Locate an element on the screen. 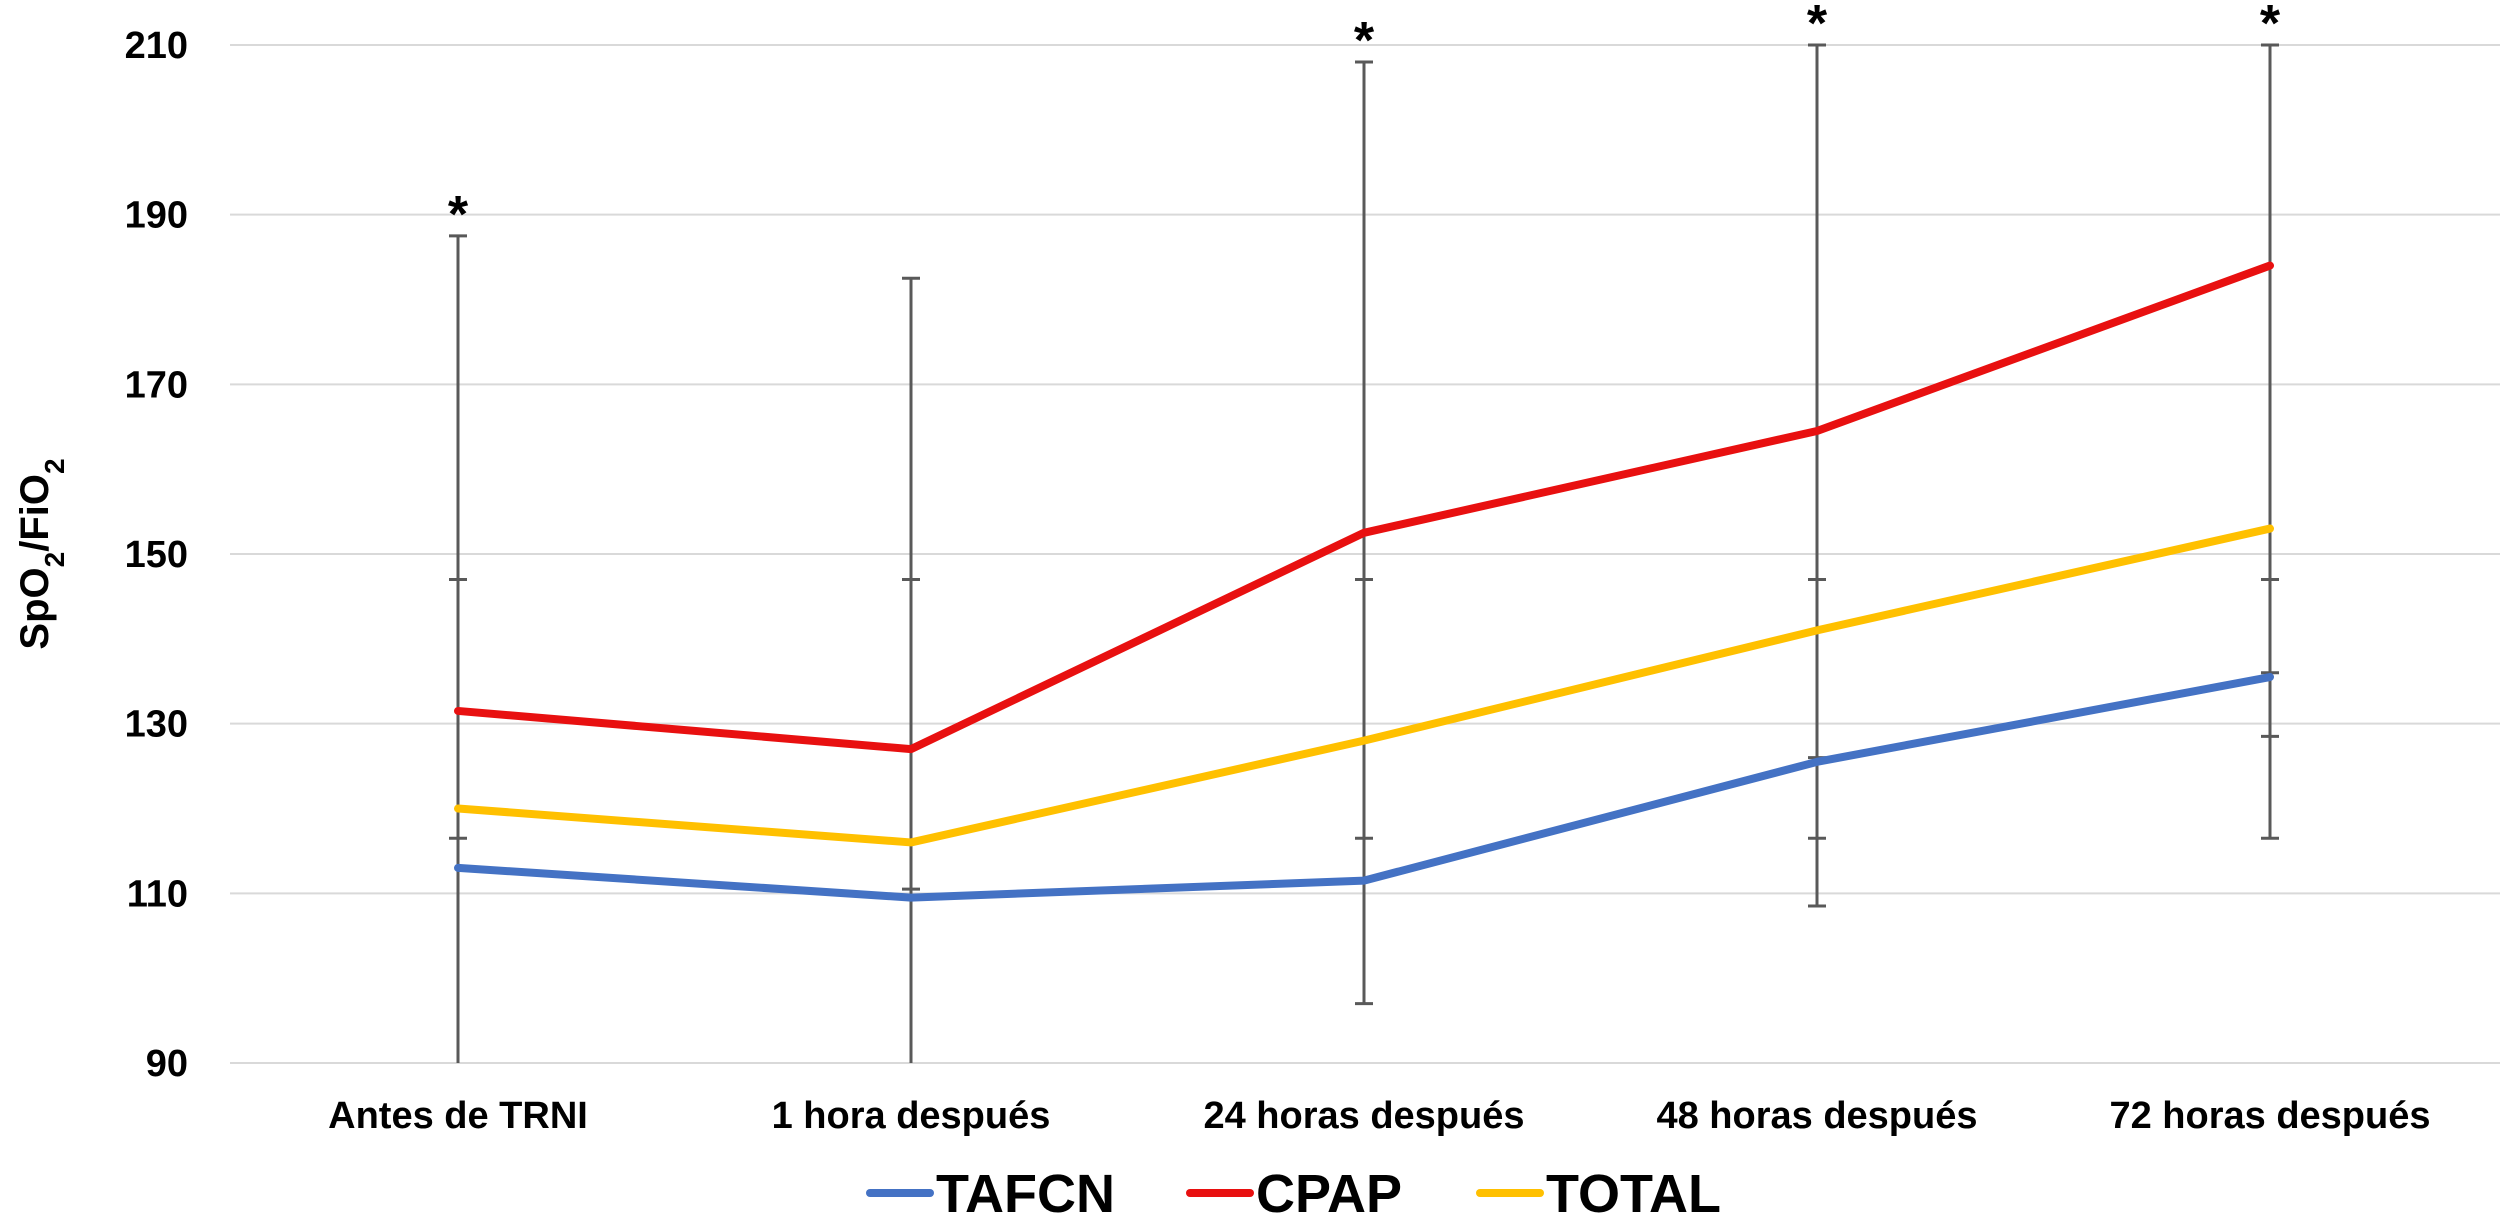 Image resolution: width=2508 pixels, height=1216 pixels. x-category-label: 1 hora después is located at coordinates (911, 1116).